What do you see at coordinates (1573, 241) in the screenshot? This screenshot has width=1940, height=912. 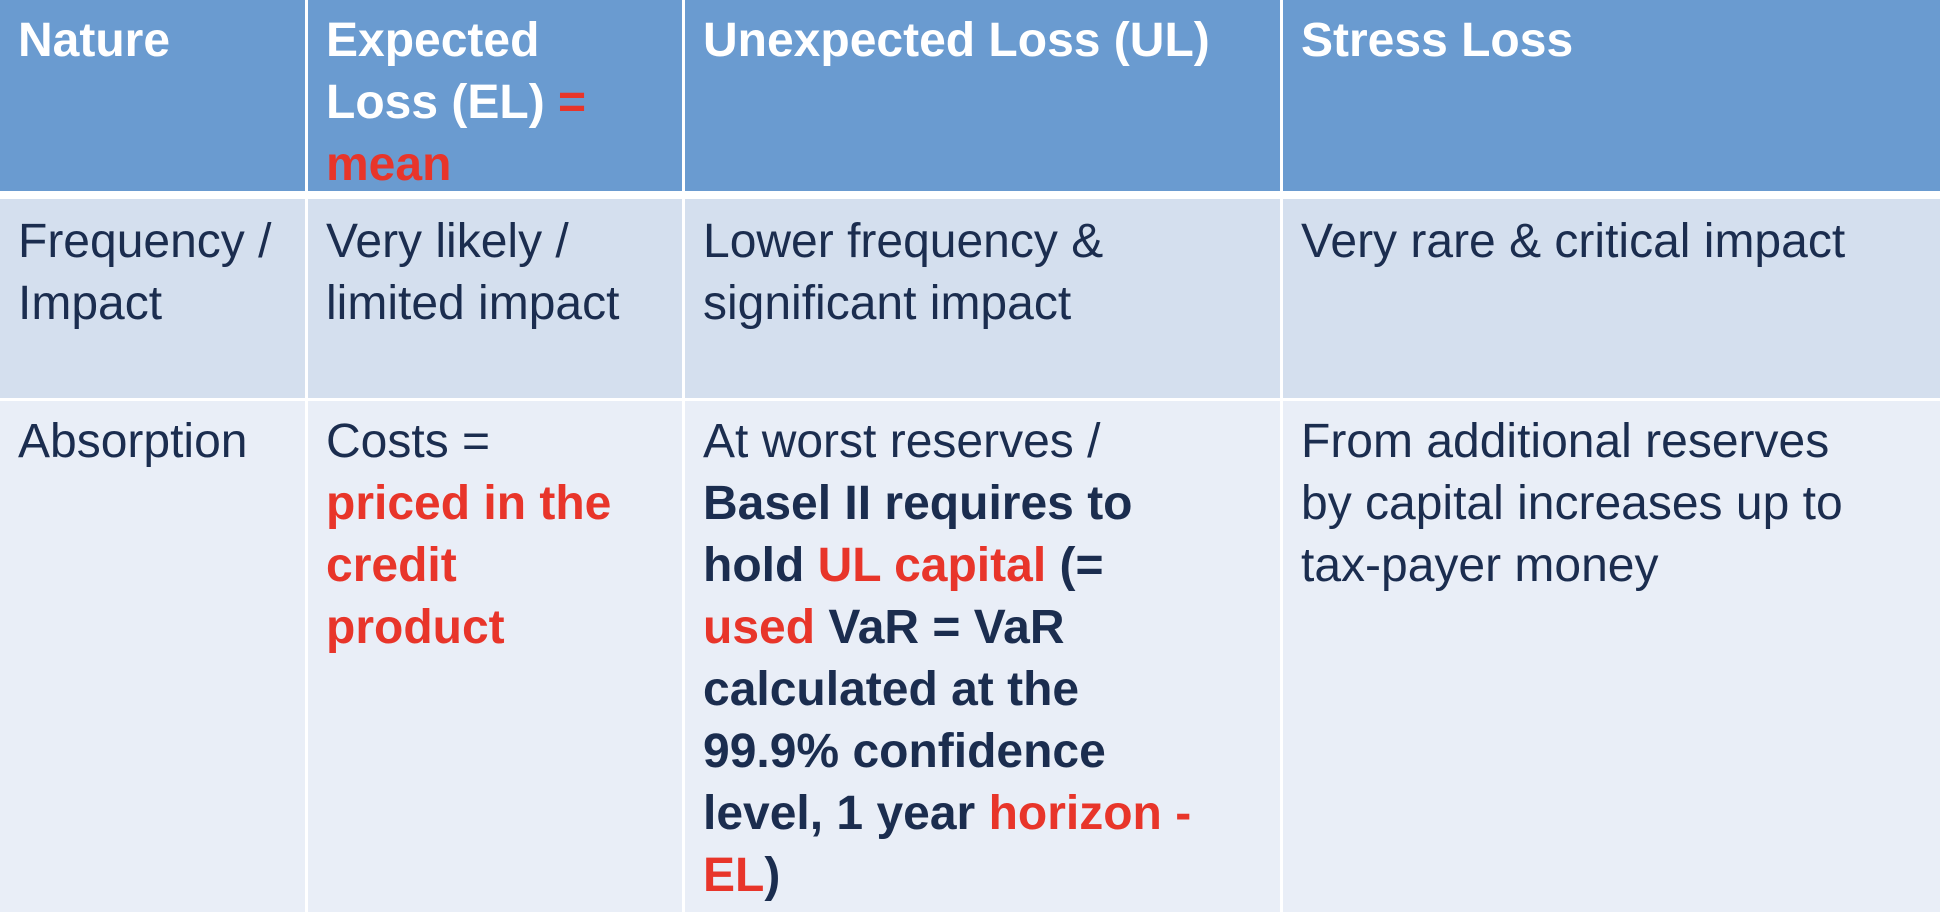 I see `freq-stress-text: Very rare & critical impact` at bounding box center [1573, 241].